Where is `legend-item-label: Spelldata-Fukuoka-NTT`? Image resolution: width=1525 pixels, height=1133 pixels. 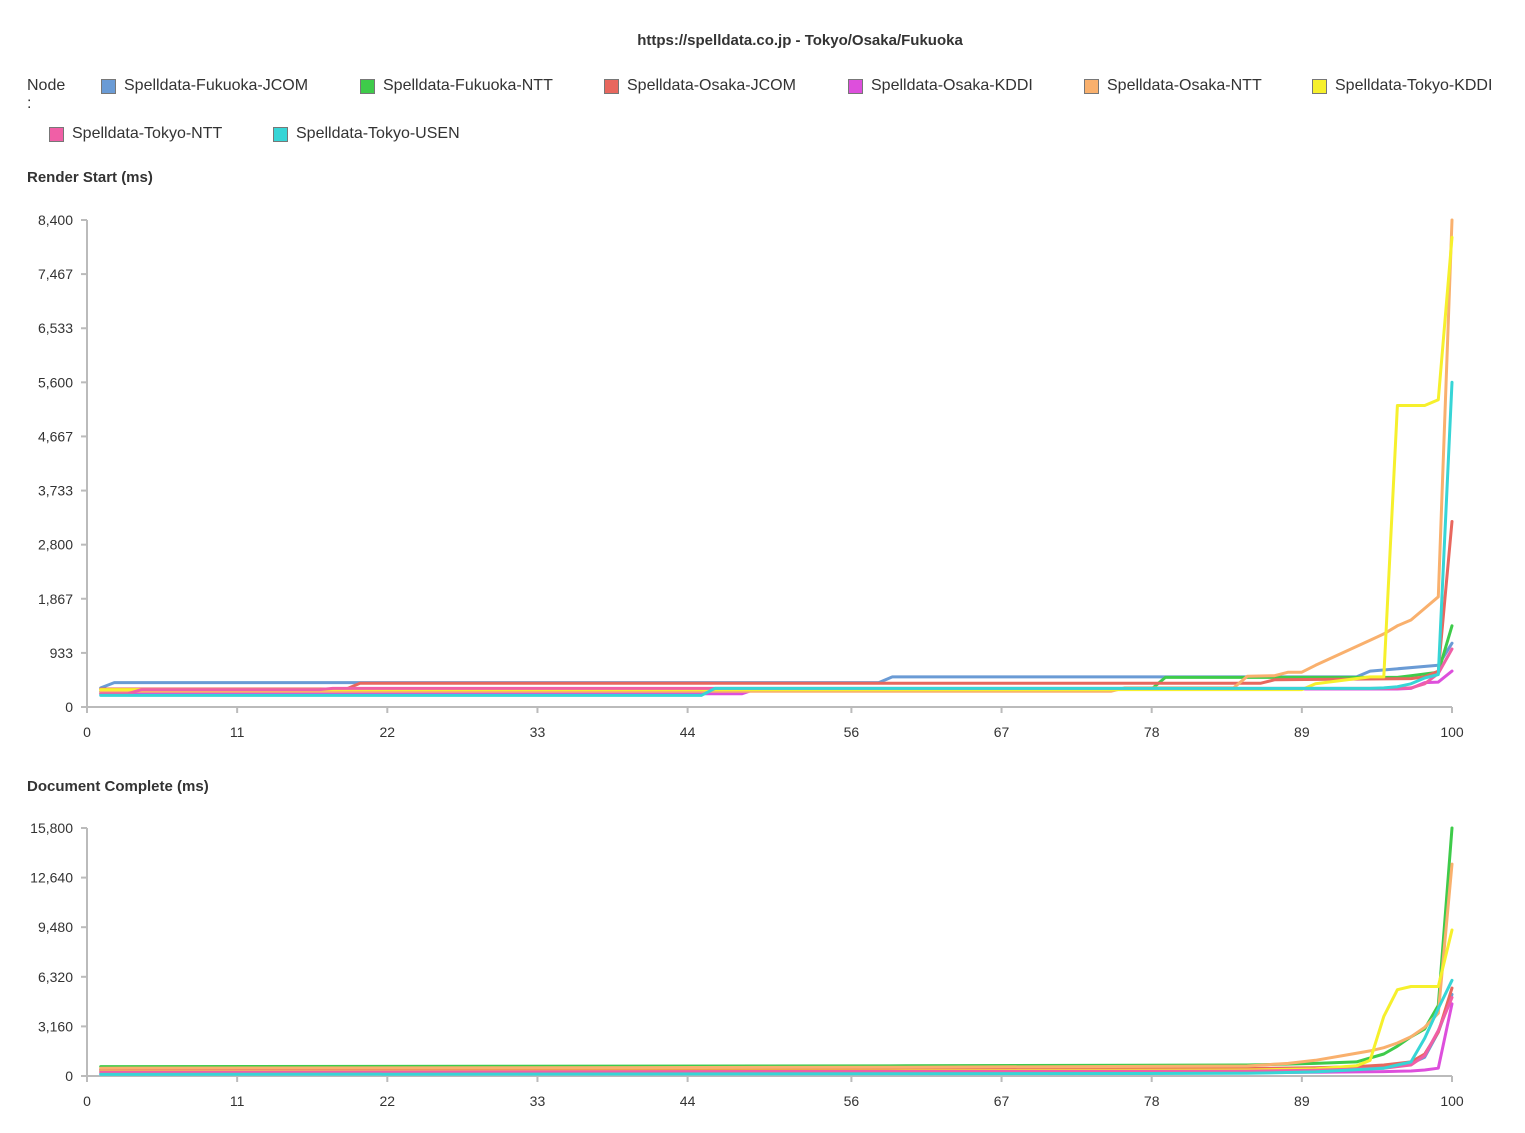
legend-item-label: Spelldata-Fukuoka-NTT is located at coordinates (468, 85).